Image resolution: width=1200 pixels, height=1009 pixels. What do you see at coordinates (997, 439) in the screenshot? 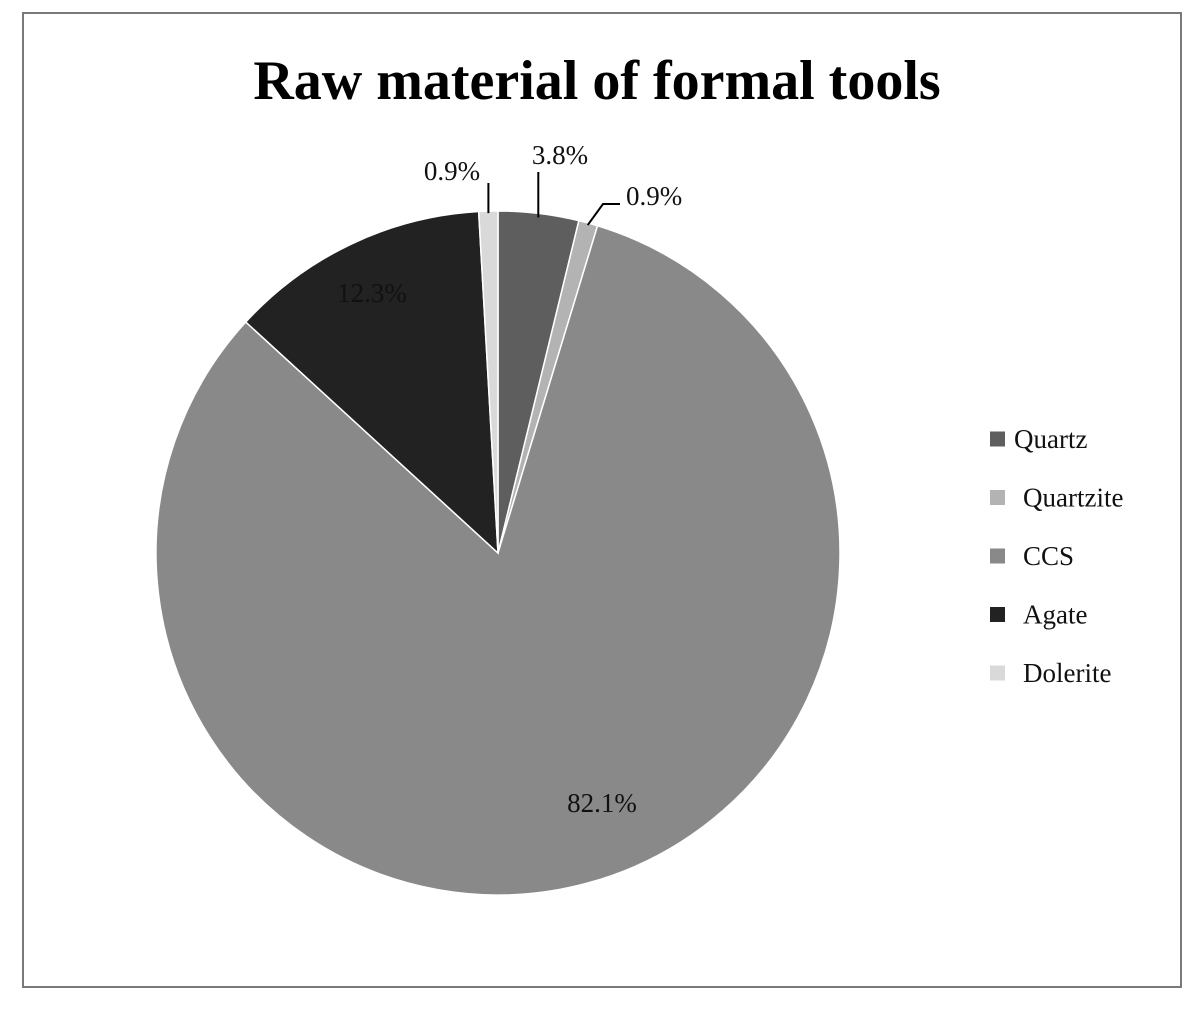
I see `legend-swatch-quartz` at bounding box center [997, 439].